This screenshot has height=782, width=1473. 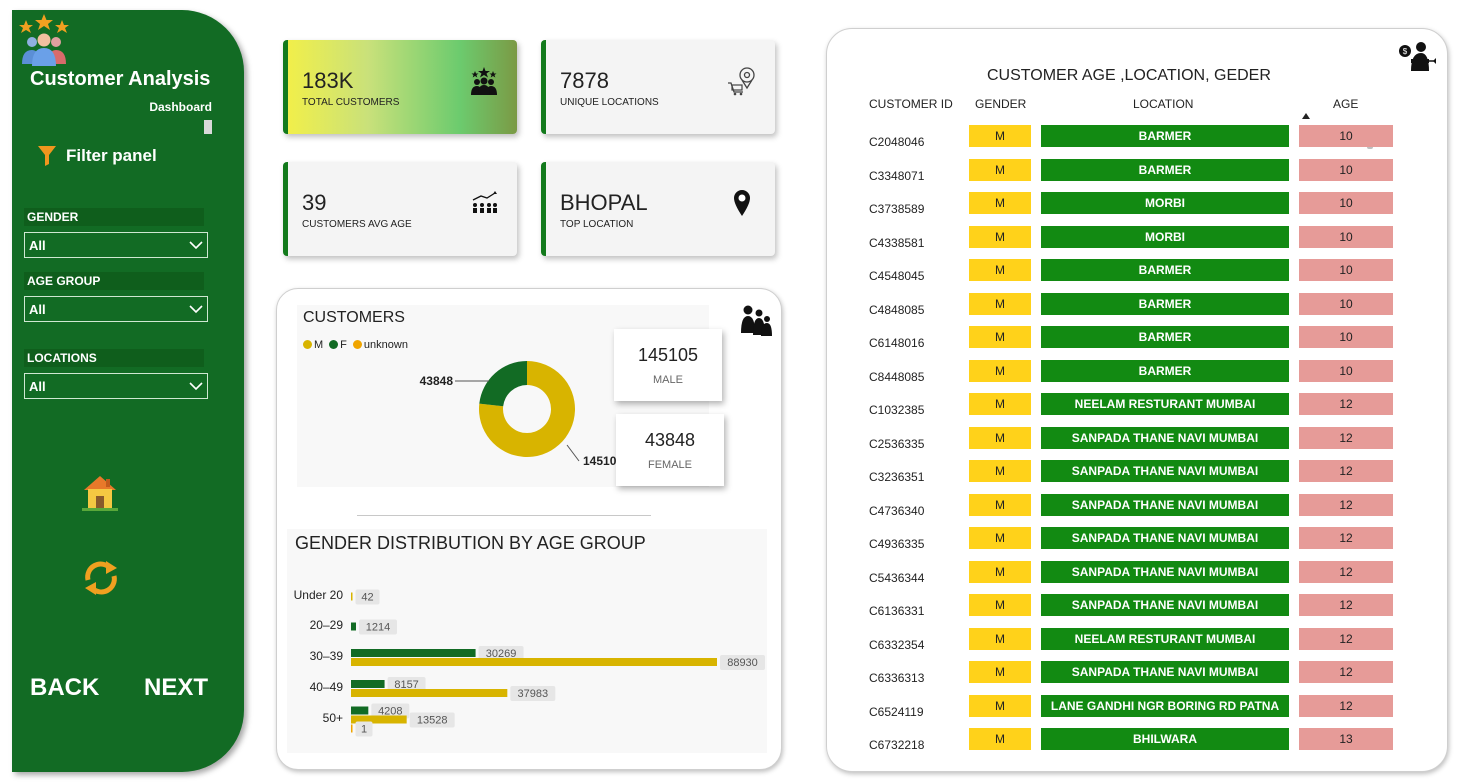 What do you see at coordinates (527, 409) in the screenshot?
I see `donut-slice-m` at bounding box center [527, 409].